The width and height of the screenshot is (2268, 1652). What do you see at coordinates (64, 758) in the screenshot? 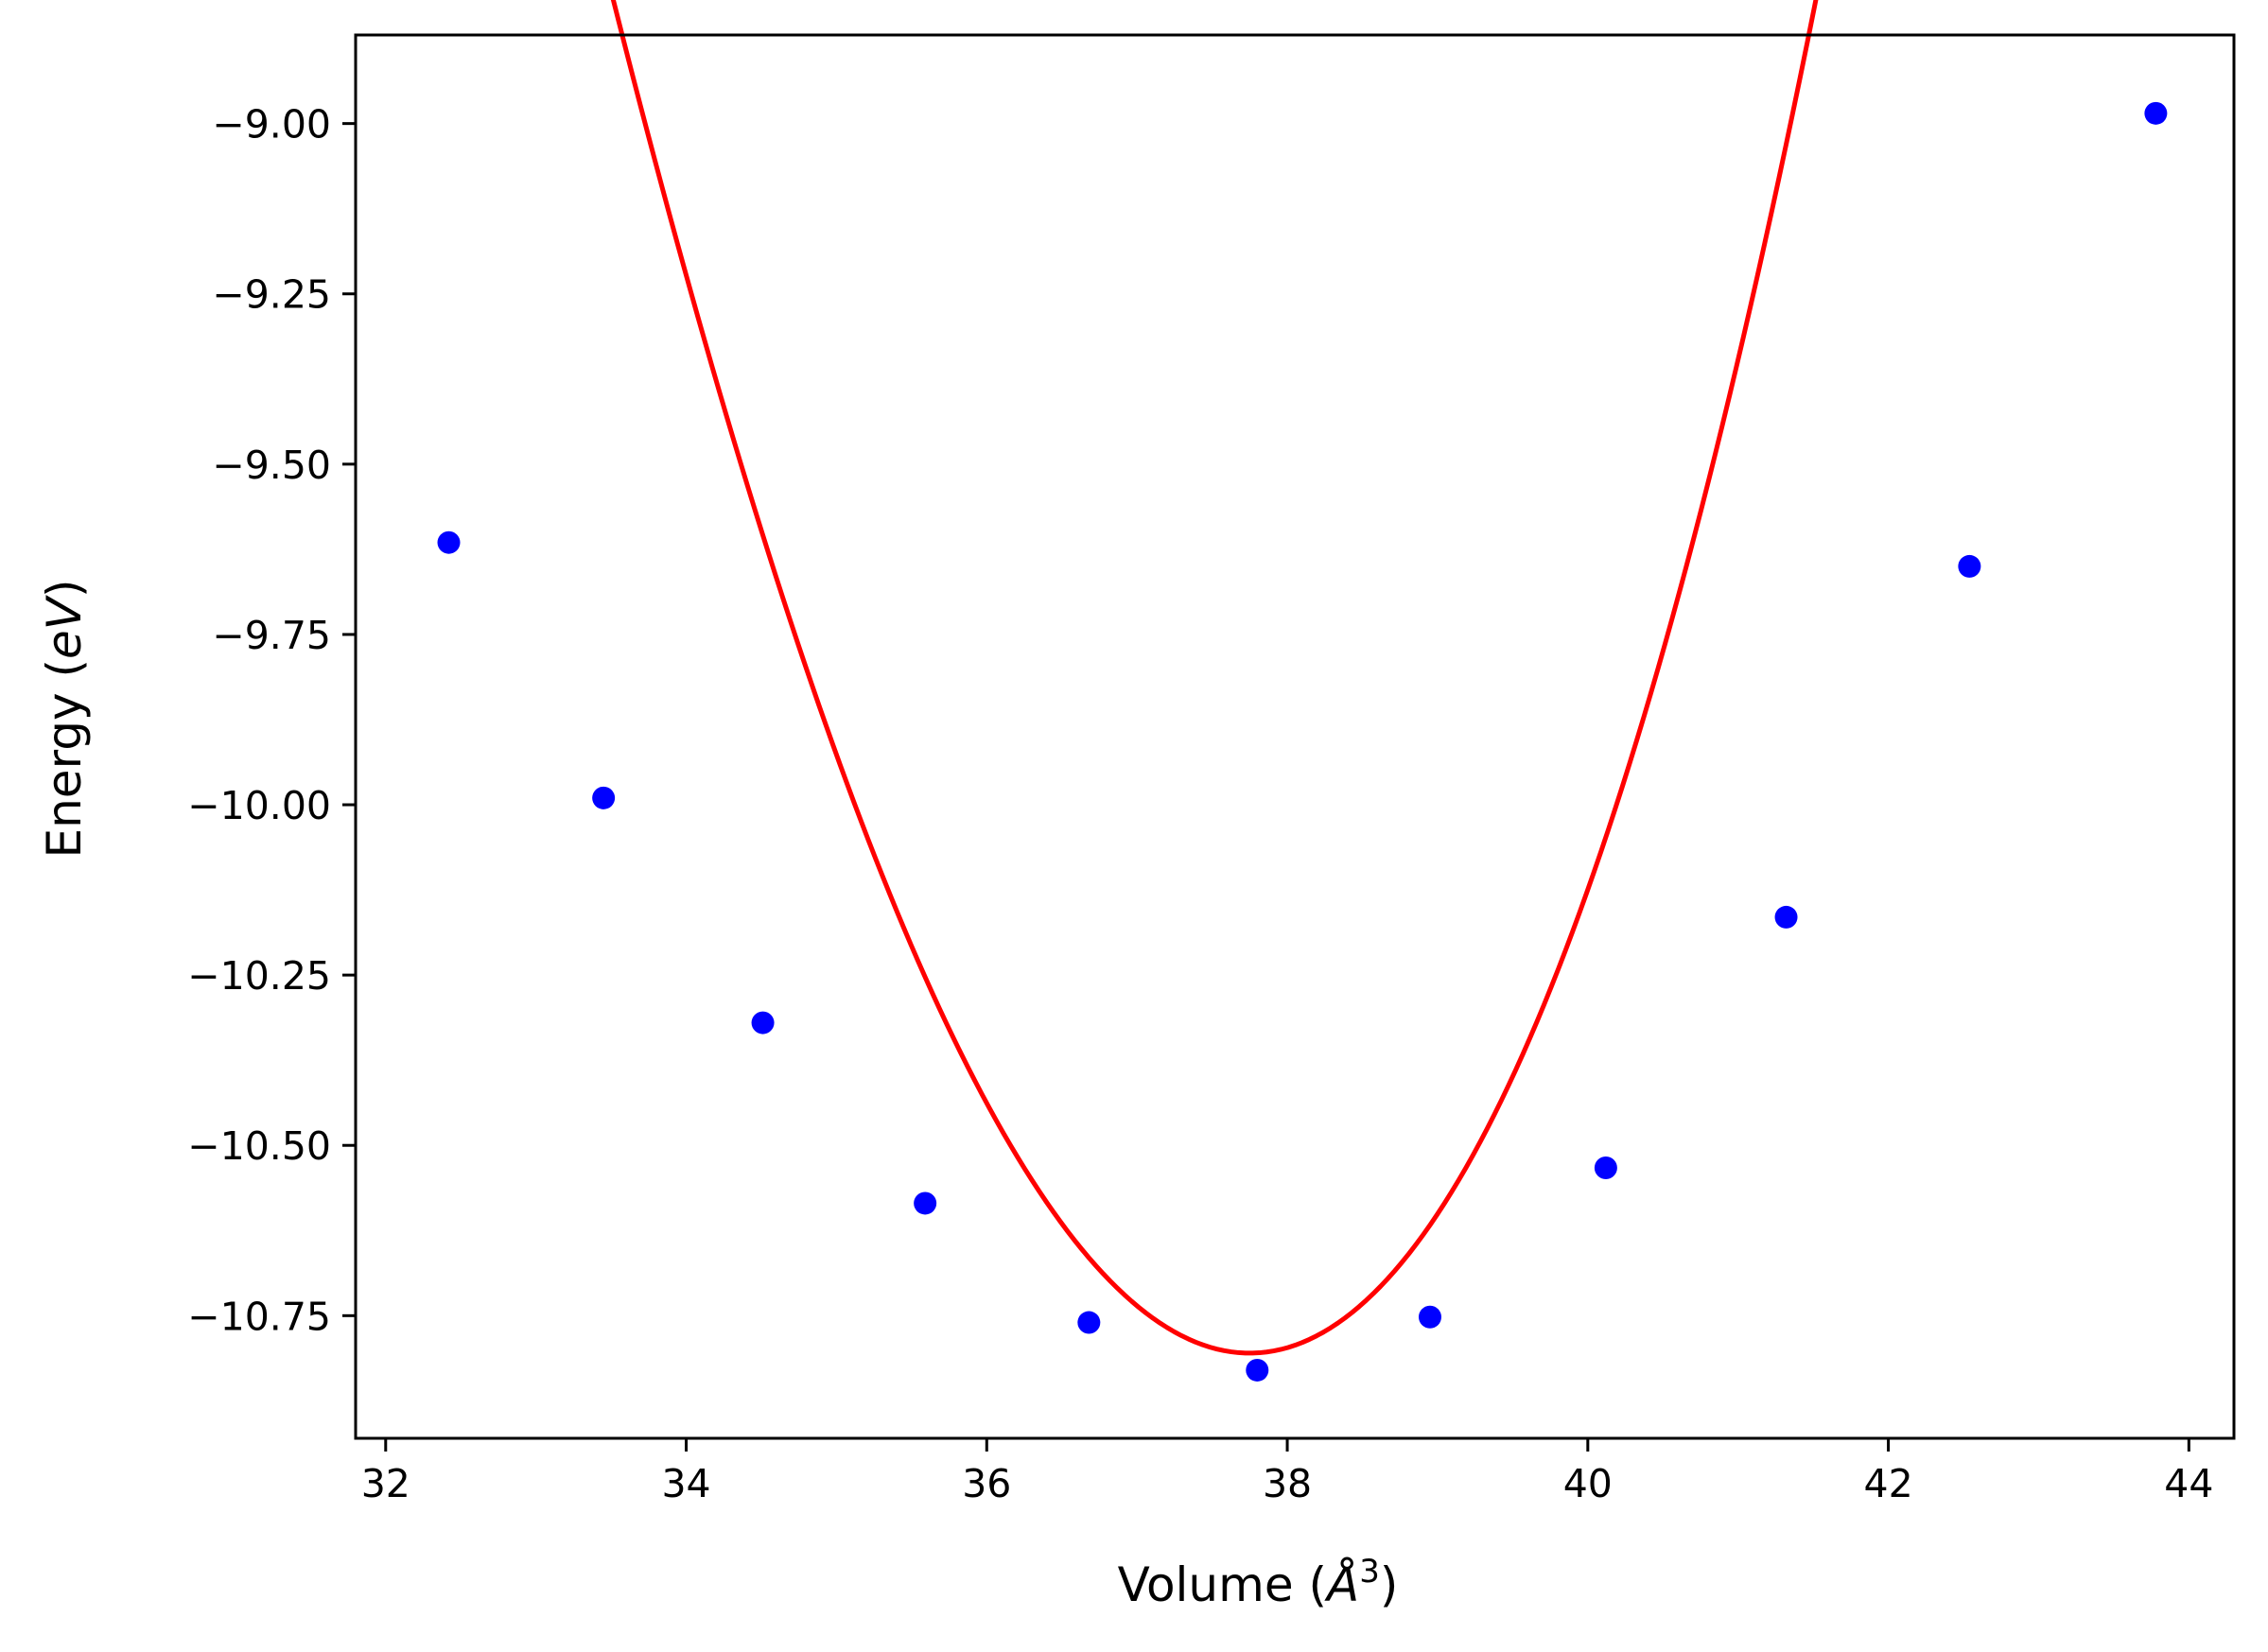
I see `y-axis-title-prefix: Energy (` at bounding box center [64, 758].